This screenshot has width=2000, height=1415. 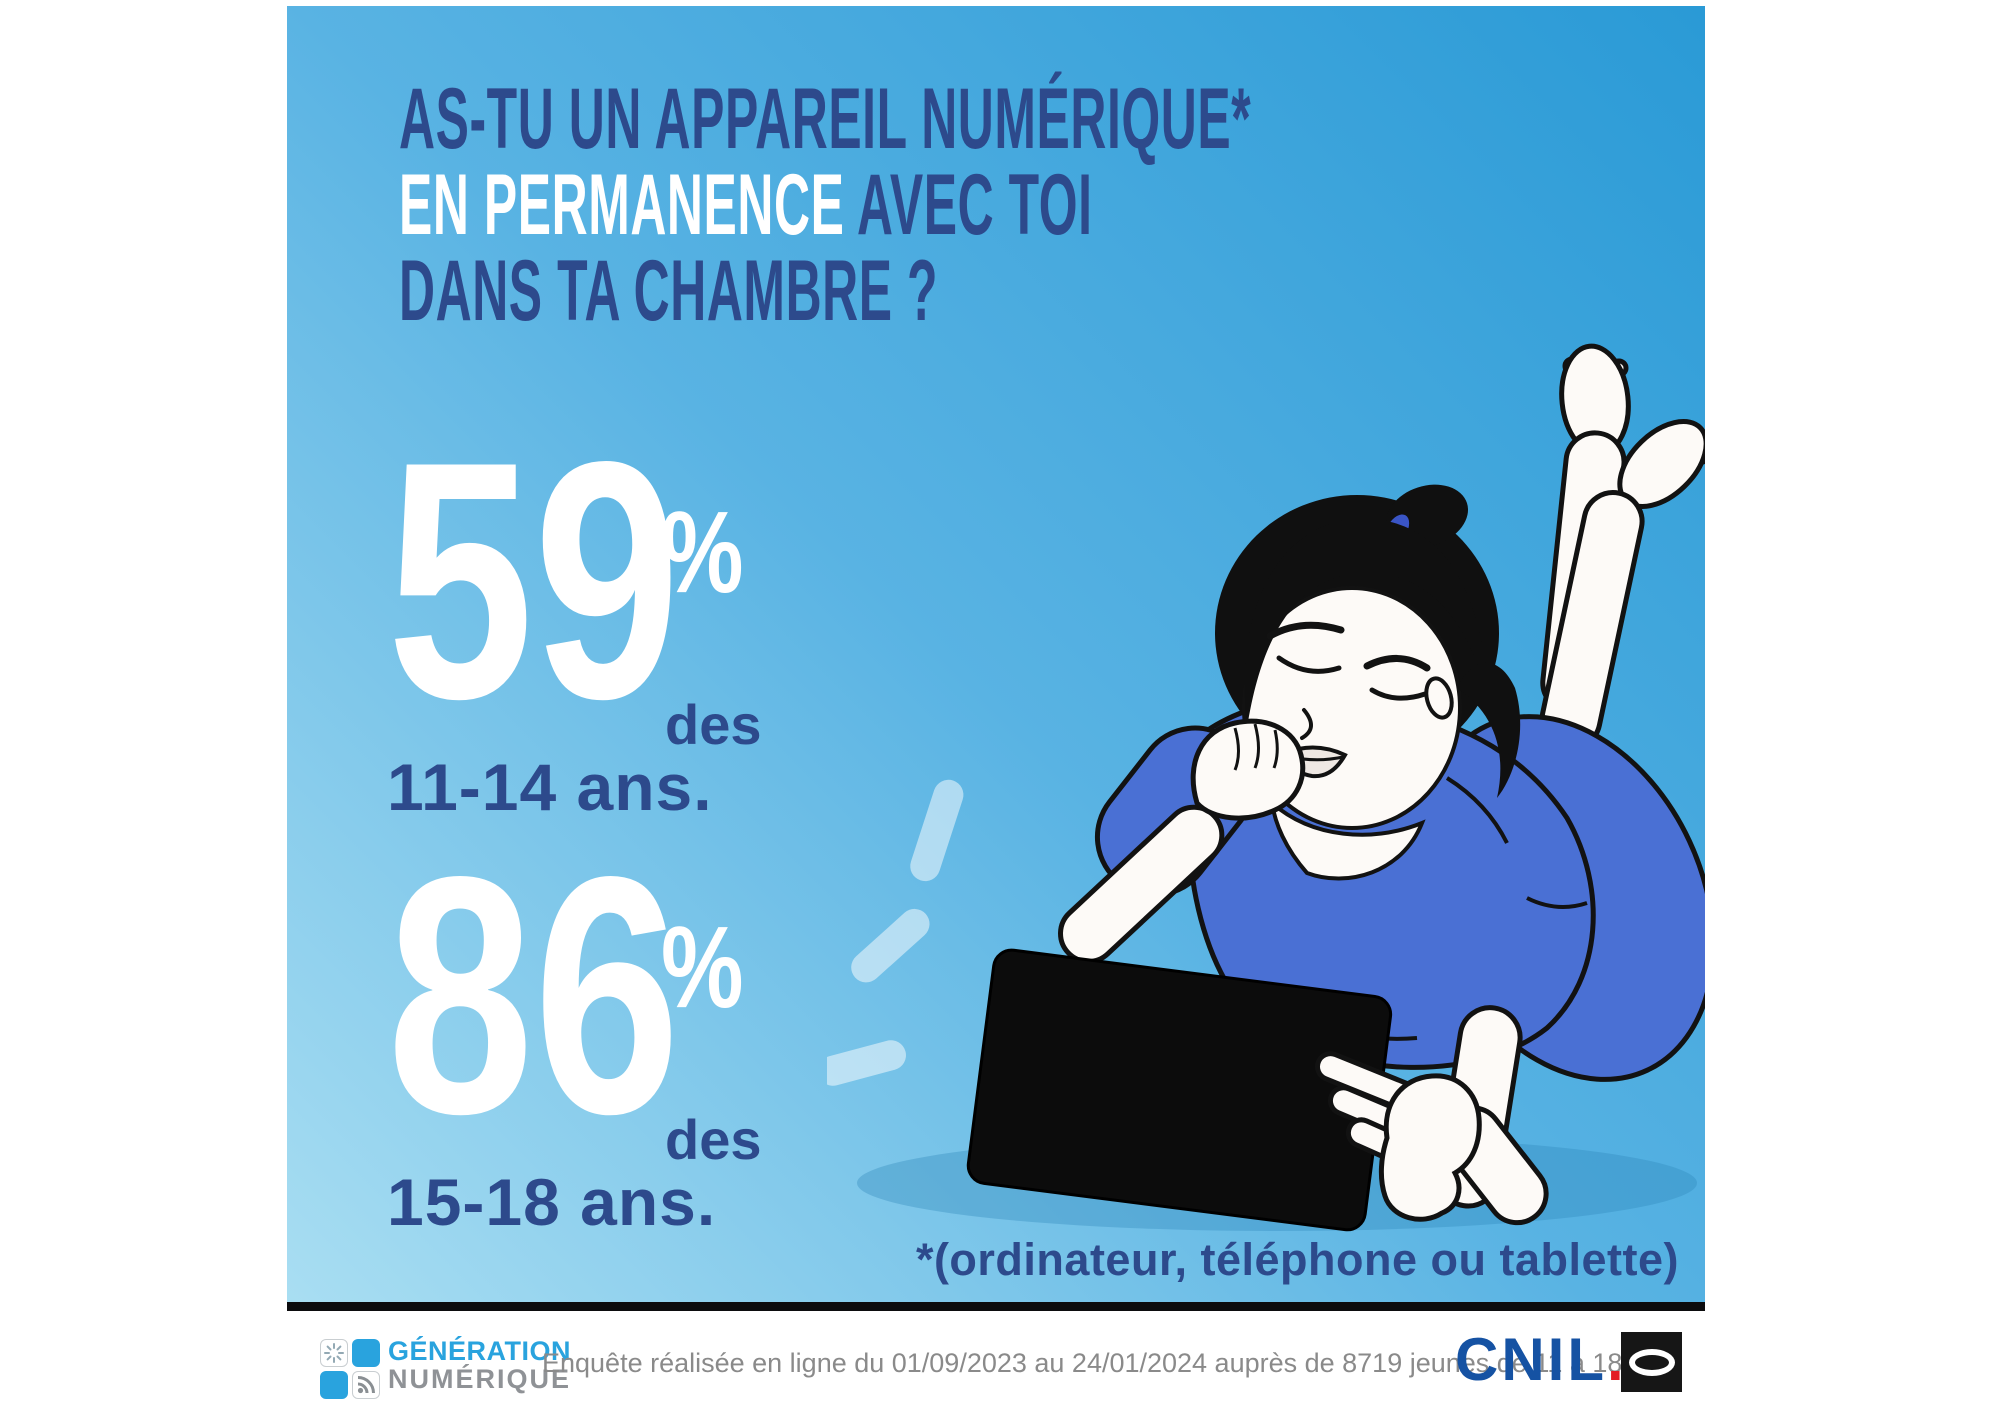 I want to click on screen-glow-rays, so click(x=895, y=932).